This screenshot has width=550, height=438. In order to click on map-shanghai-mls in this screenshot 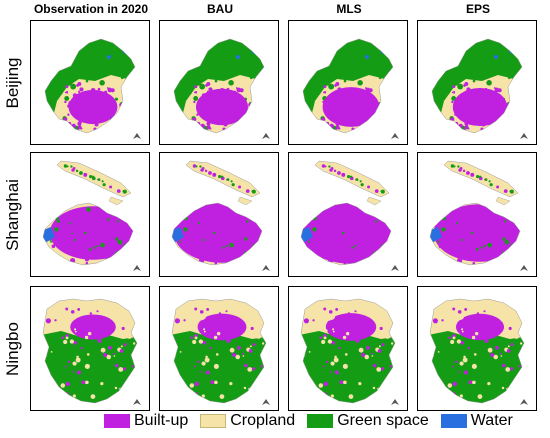, I will do `click(348, 214)`.